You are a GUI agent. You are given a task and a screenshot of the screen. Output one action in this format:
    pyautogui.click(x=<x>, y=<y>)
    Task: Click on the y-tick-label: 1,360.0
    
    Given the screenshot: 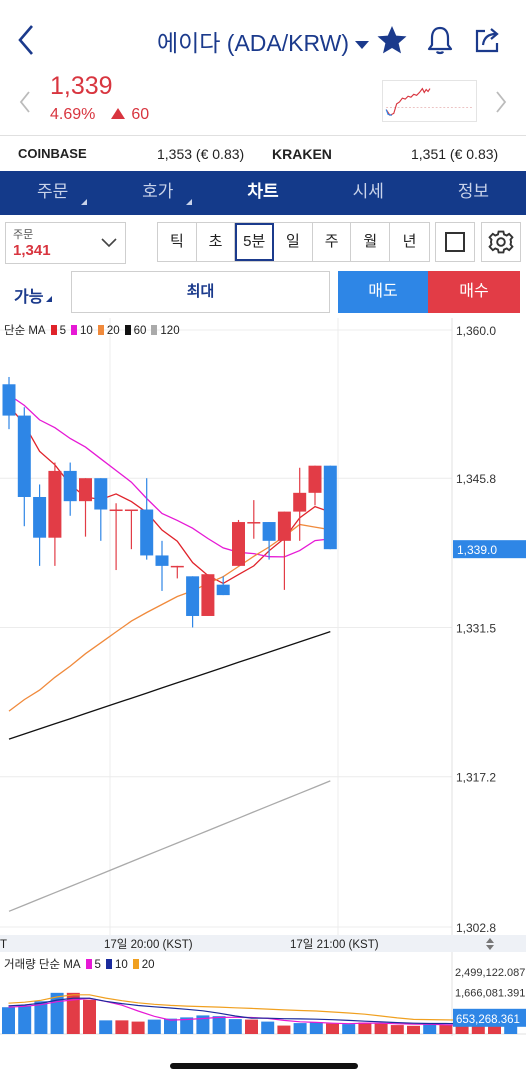 What is the action you would take?
    pyautogui.click(x=476, y=331)
    